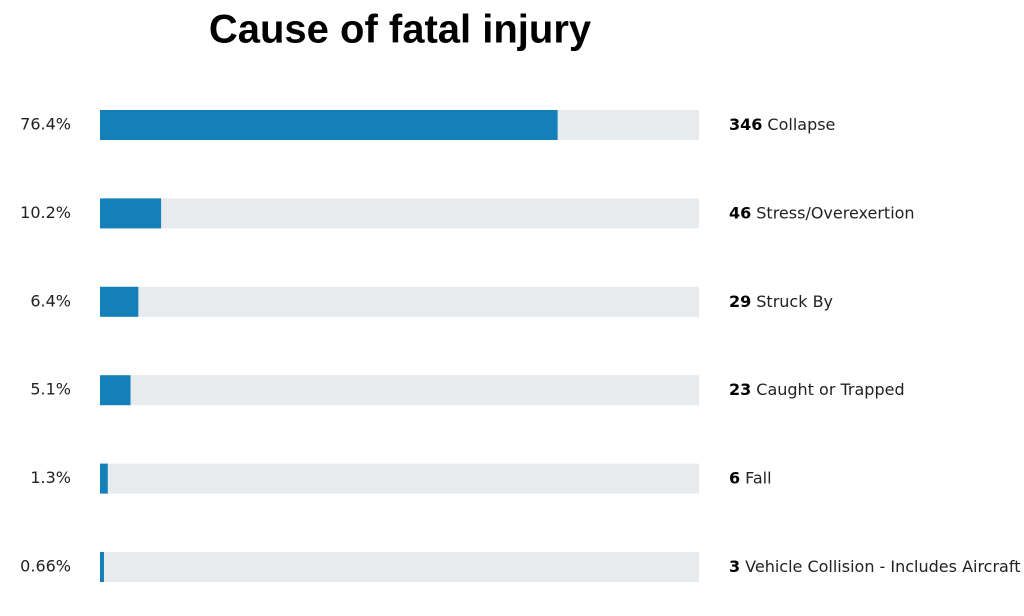 The height and width of the screenshot is (616, 1024). I want to click on category-name: Fall, so click(758, 477).